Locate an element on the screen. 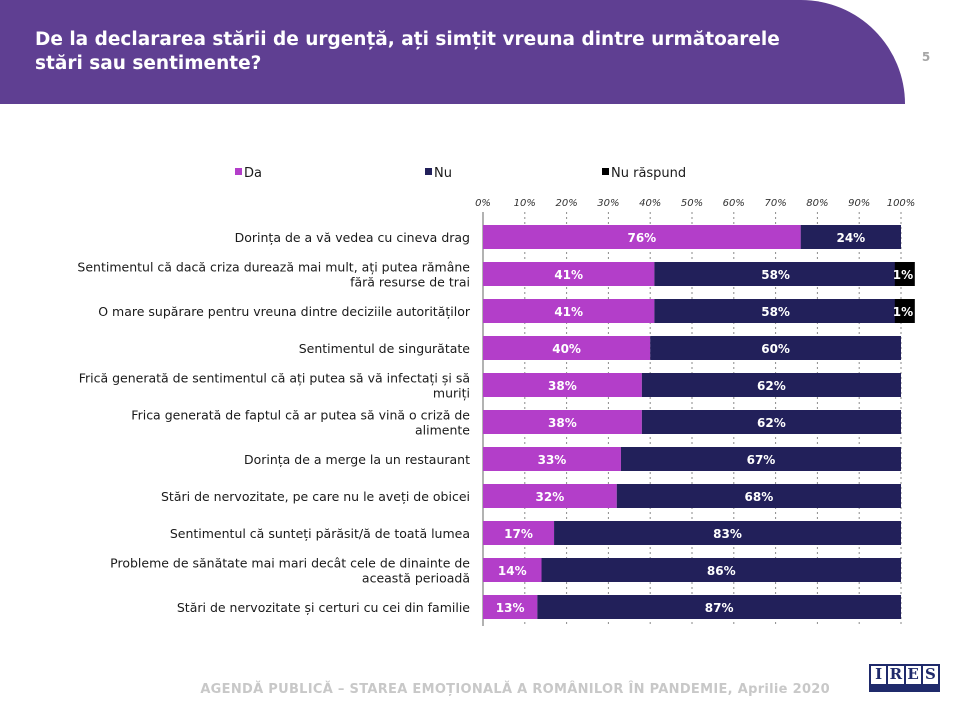 This screenshot has width=960, height=720. data-label: 83% is located at coordinates (727, 534).